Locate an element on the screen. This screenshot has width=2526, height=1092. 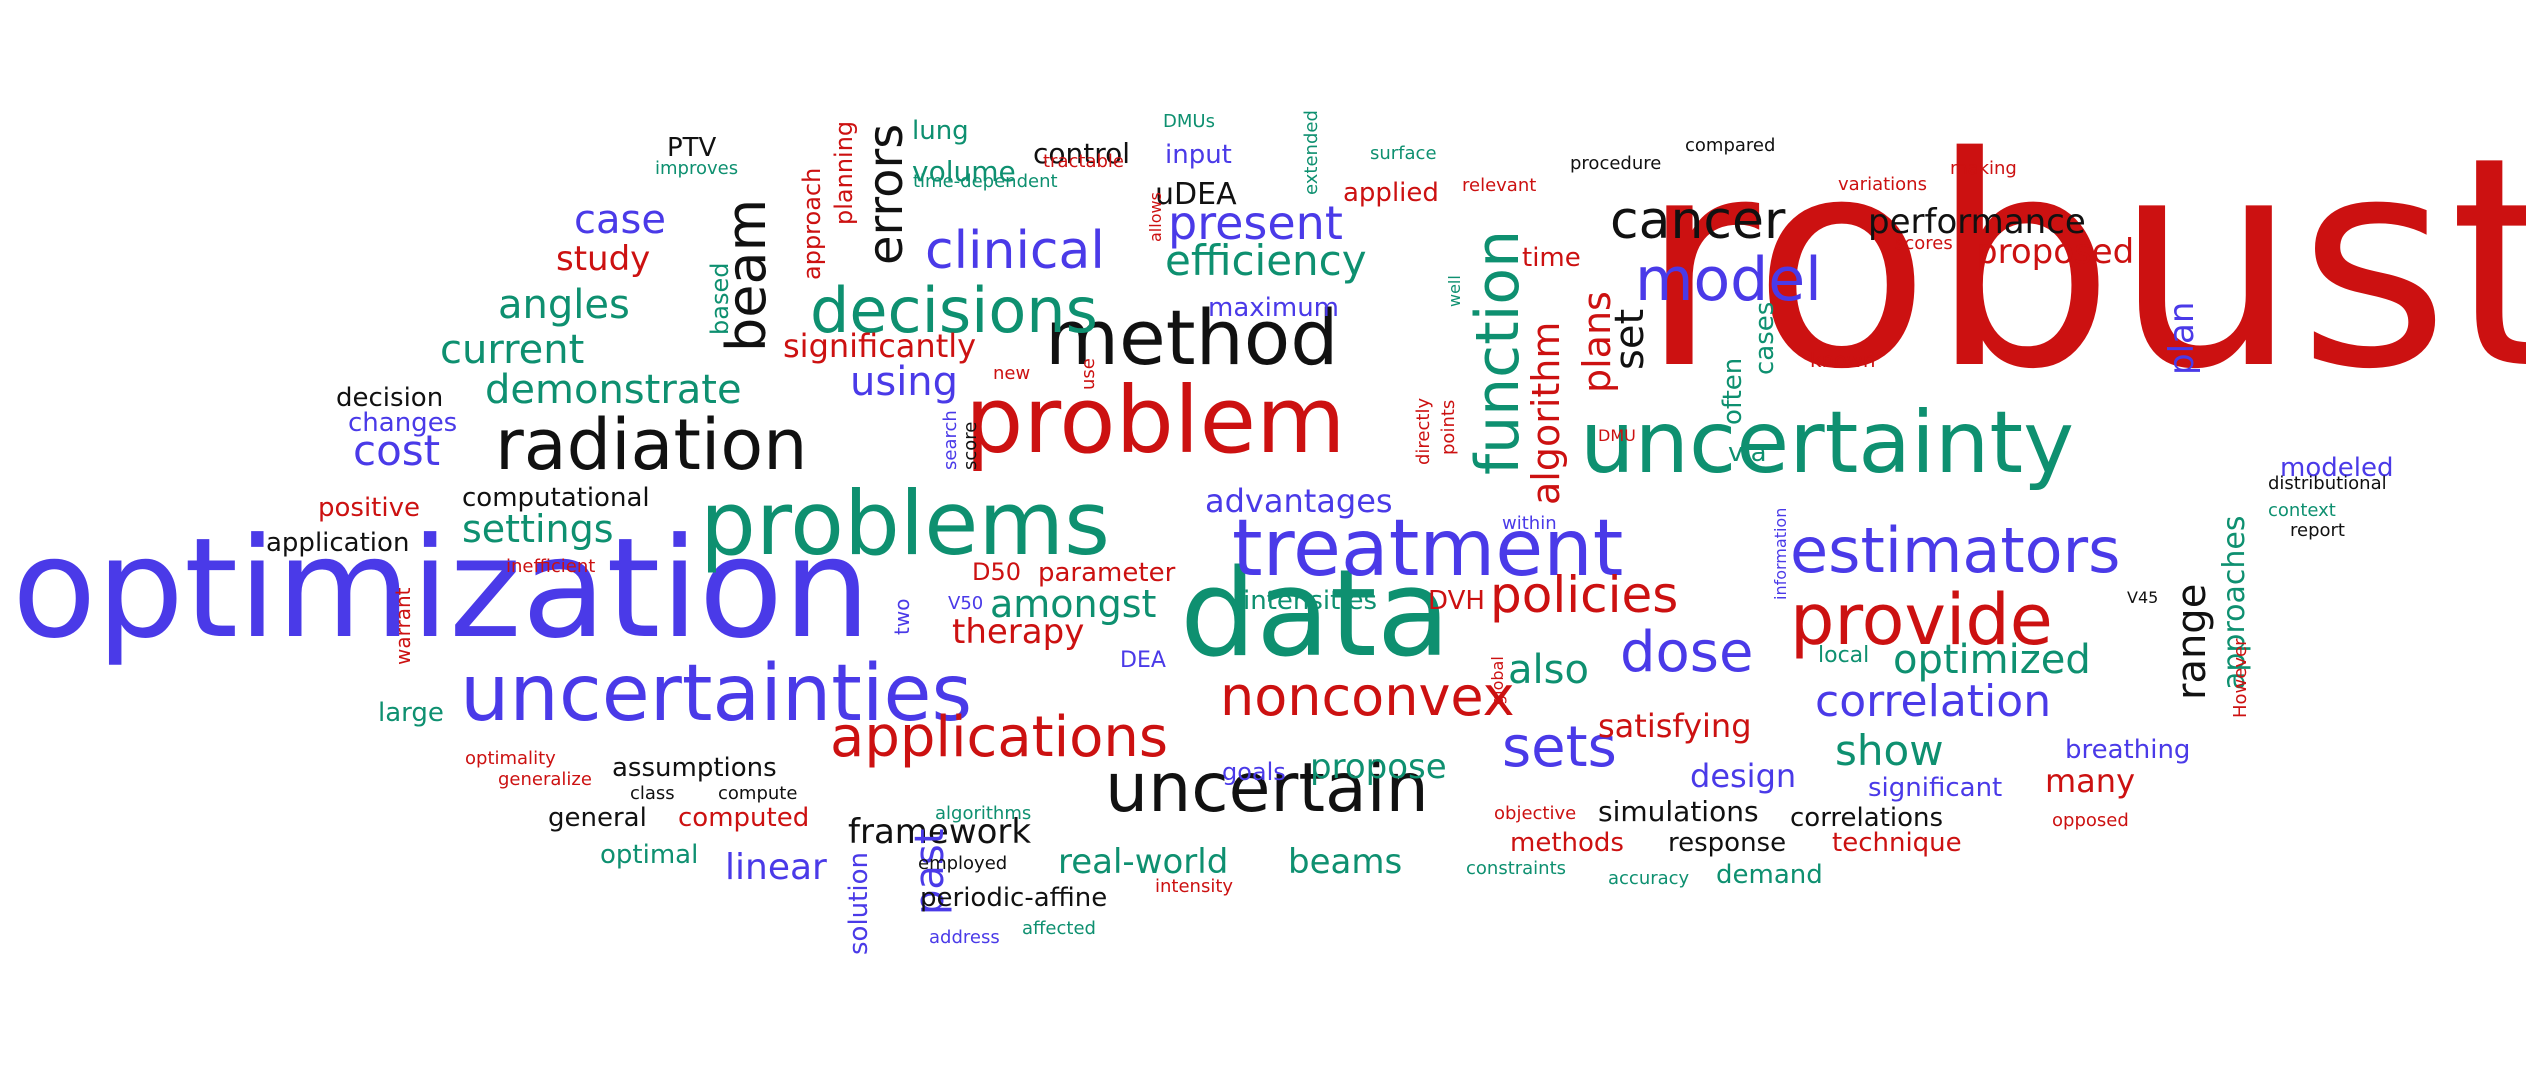
word-satisfying: satisfying is located at coordinates (1675, 726).